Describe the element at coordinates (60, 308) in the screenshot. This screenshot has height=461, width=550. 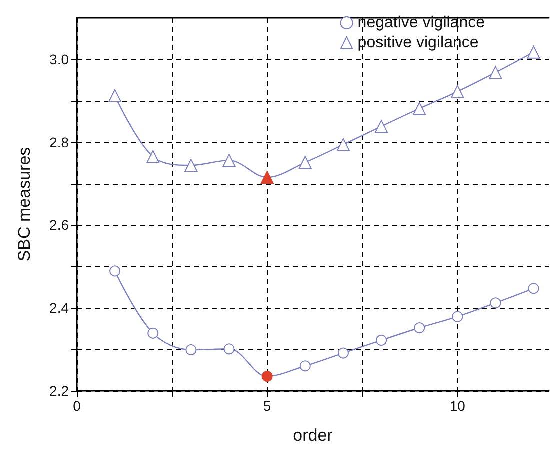
I see `y-tick-label: 2.4` at that location.